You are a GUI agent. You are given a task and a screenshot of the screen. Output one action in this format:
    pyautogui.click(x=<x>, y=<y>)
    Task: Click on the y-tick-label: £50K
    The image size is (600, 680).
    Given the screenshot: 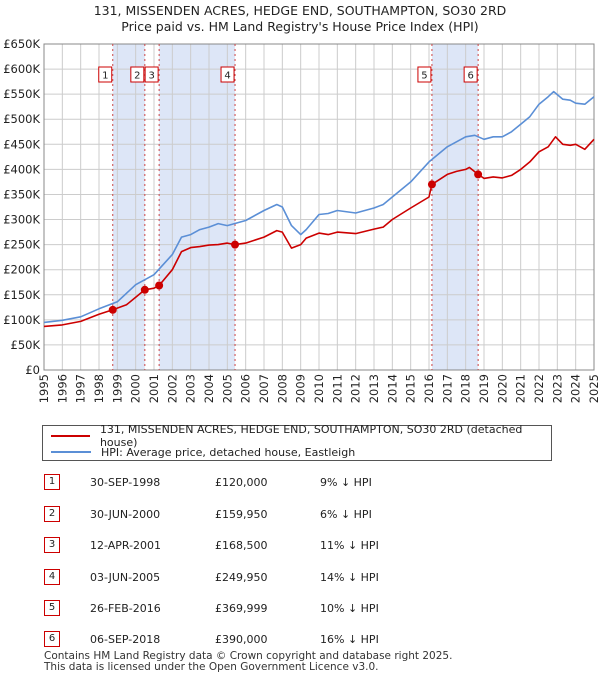 What is the action you would take?
    pyautogui.click(x=26, y=345)
    